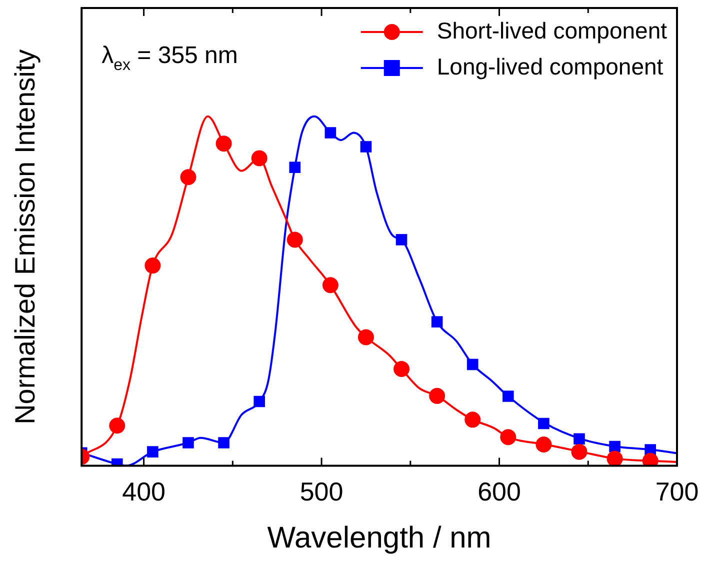 The height and width of the screenshot is (565, 707). What do you see at coordinates (322, 491) in the screenshot?
I see `x-tick-label: 500` at bounding box center [322, 491].